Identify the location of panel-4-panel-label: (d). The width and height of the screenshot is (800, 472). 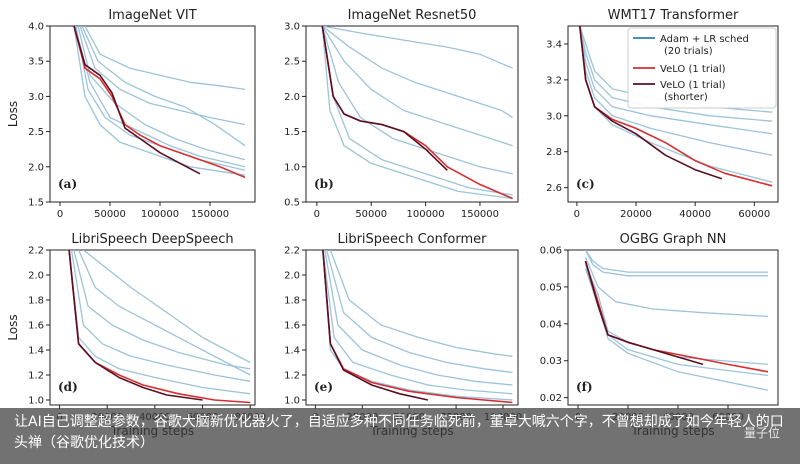
(68, 387).